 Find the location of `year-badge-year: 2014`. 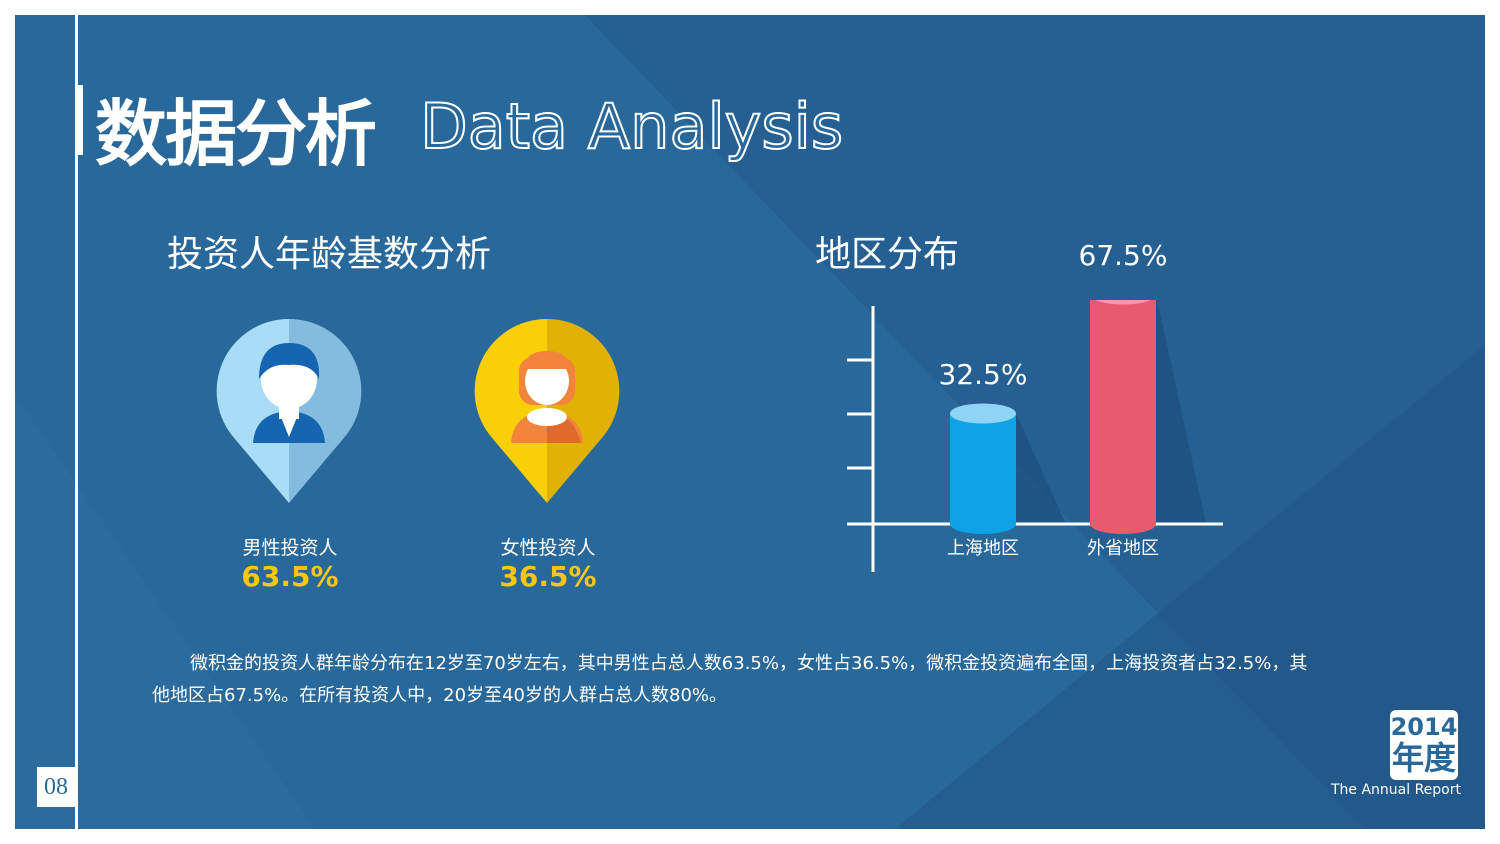

year-badge-year: 2014 is located at coordinates (1424, 727).